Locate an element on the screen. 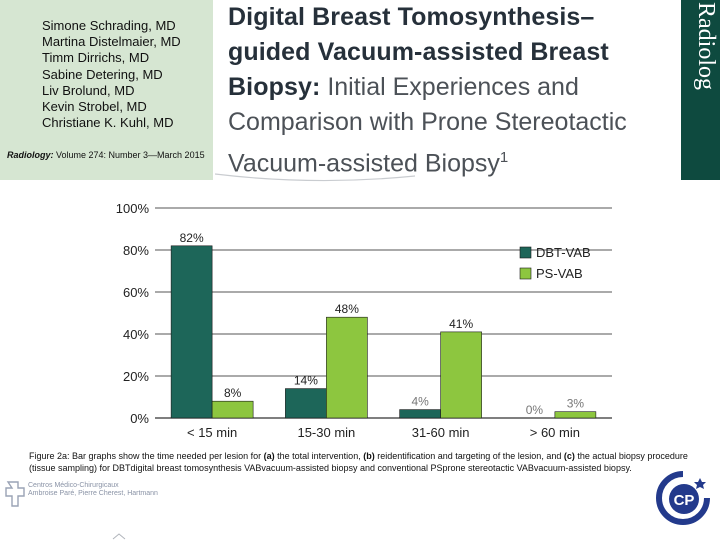  title-line-2: guided Vacuum-assisted Breast is located at coordinates (418, 52).